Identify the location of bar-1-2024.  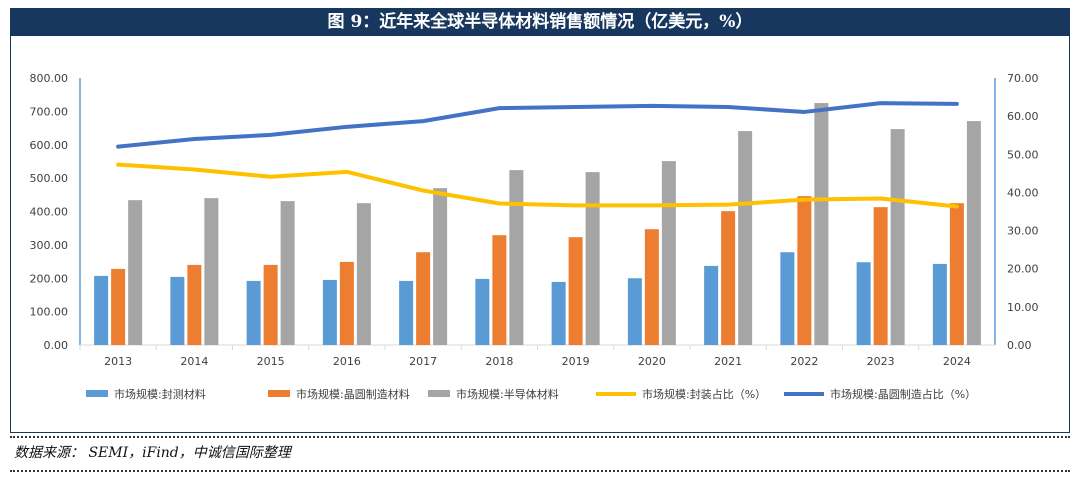
(939, 304).